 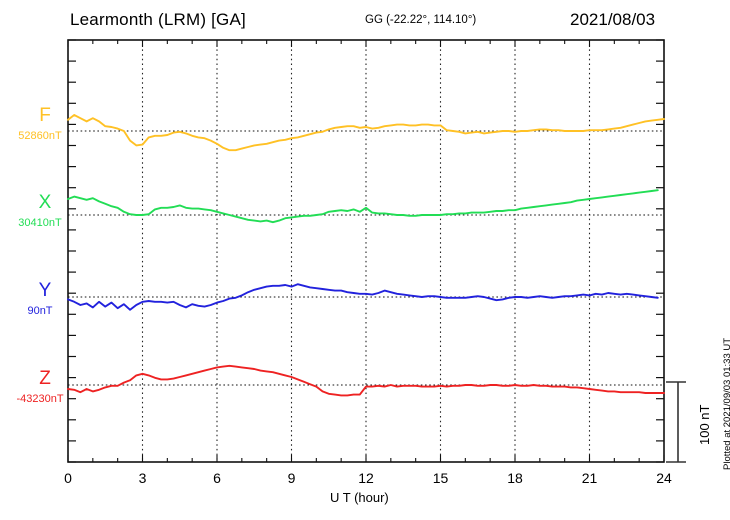 What do you see at coordinates (40, 223) in the screenshot?
I see `component-baseline-x: 30410nT` at bounding box center [40, 223].